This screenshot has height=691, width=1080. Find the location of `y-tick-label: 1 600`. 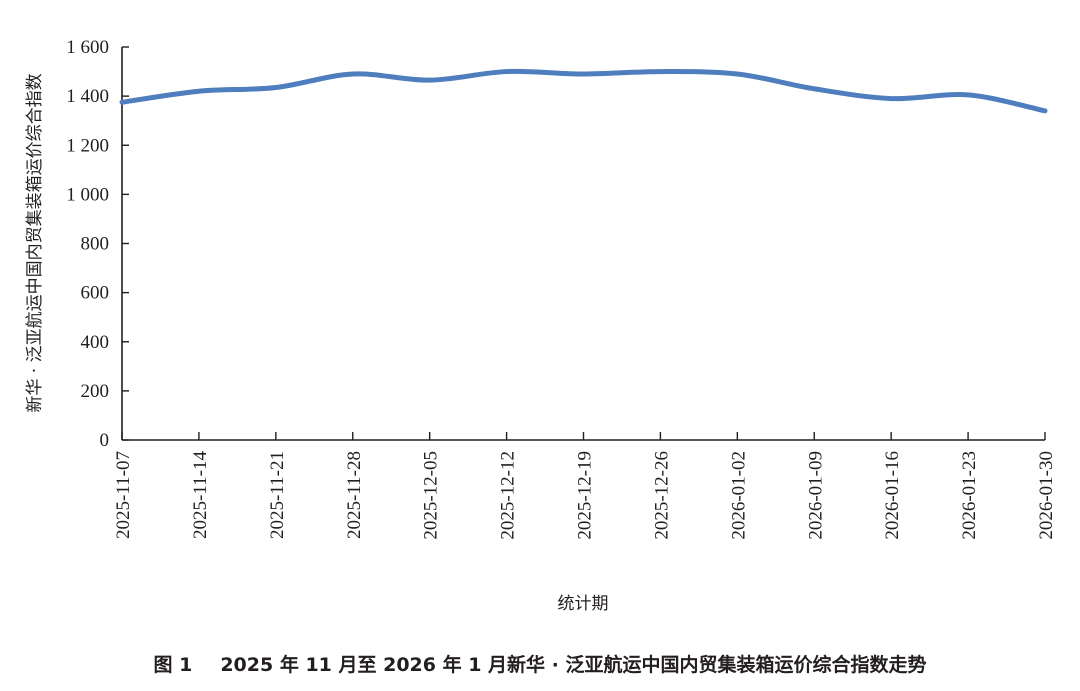

y-tick-label: 1 600 is located at coordinates (87, 47).